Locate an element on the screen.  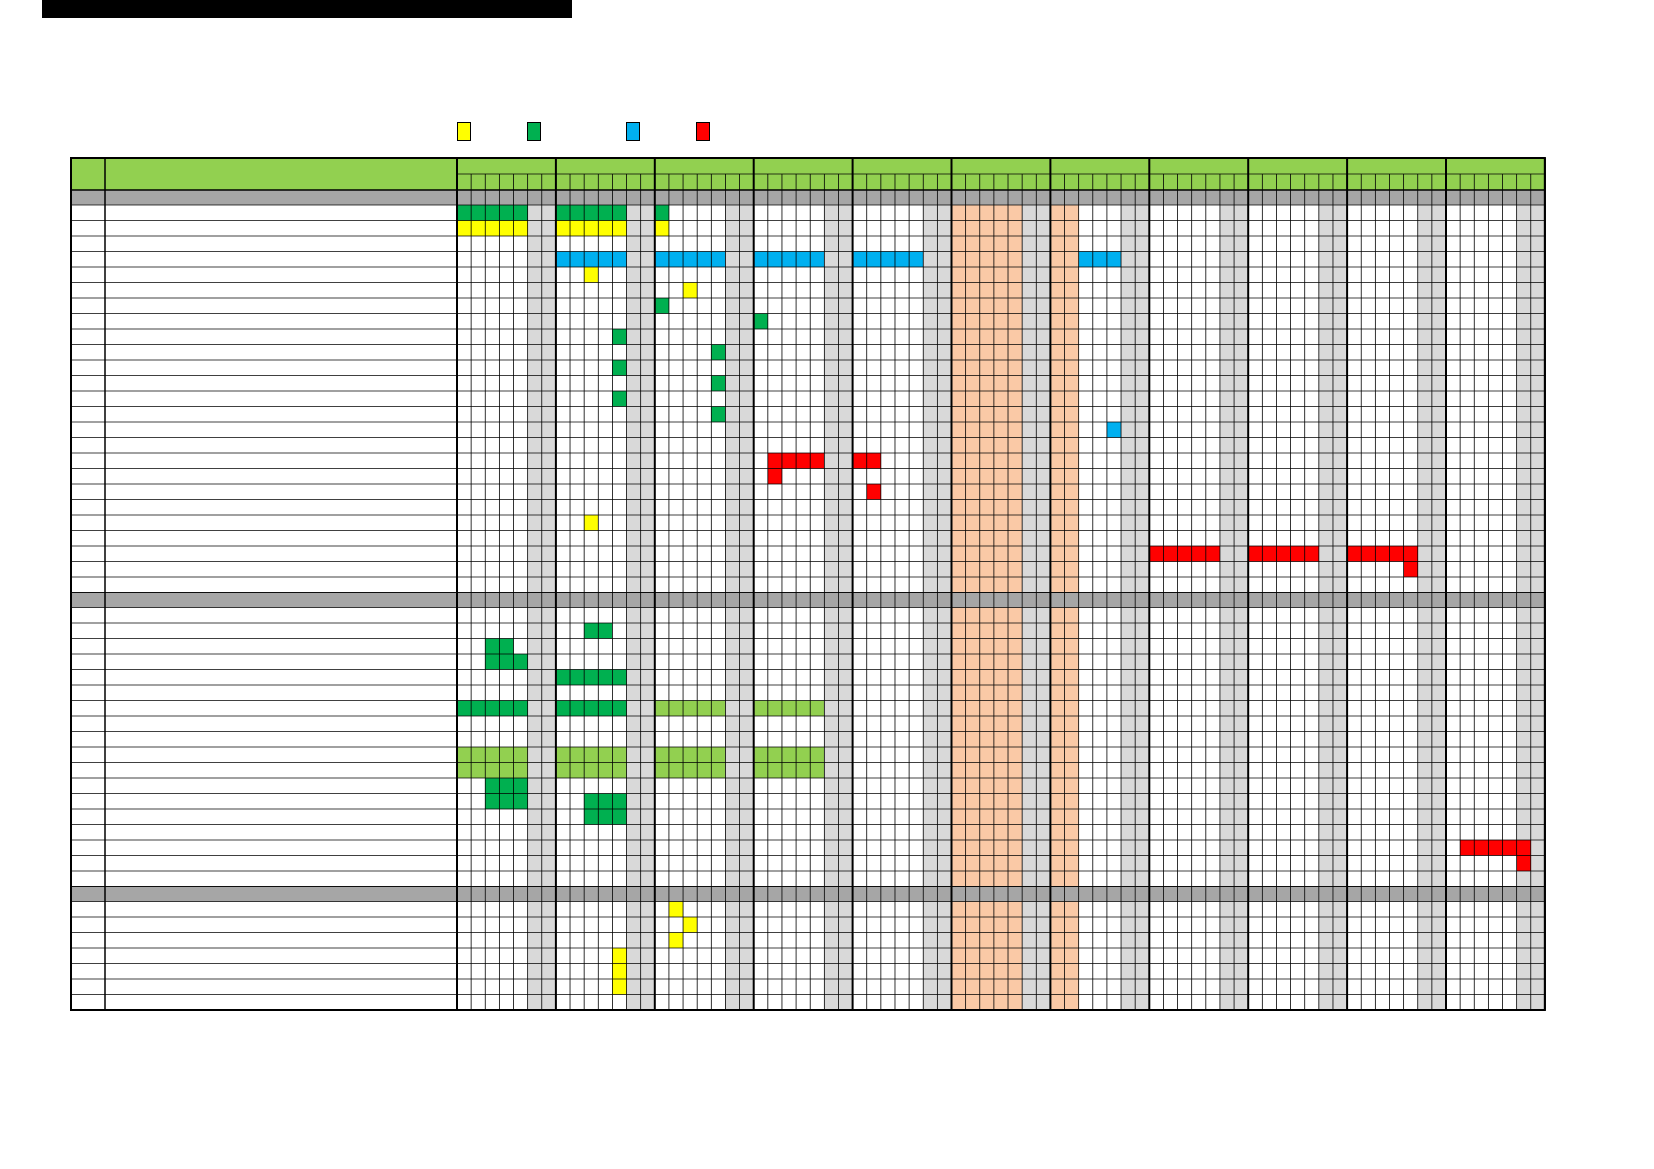
title-bar is located at coordinates (307, 9).